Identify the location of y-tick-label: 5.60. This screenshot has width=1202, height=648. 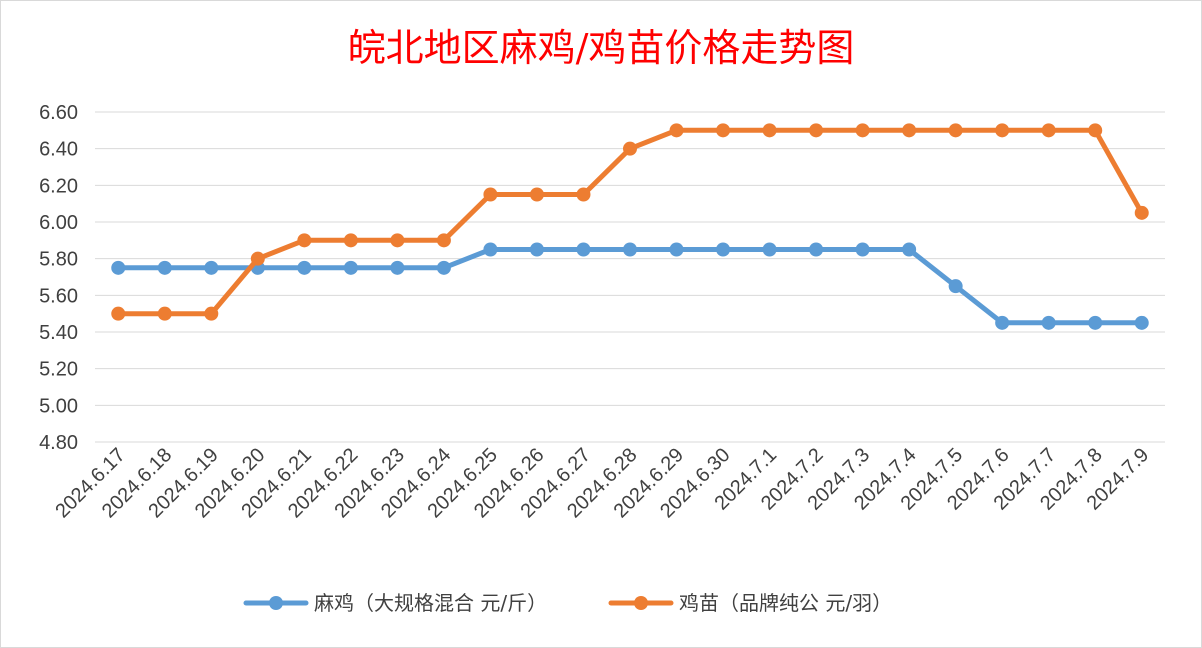
(58, 296).